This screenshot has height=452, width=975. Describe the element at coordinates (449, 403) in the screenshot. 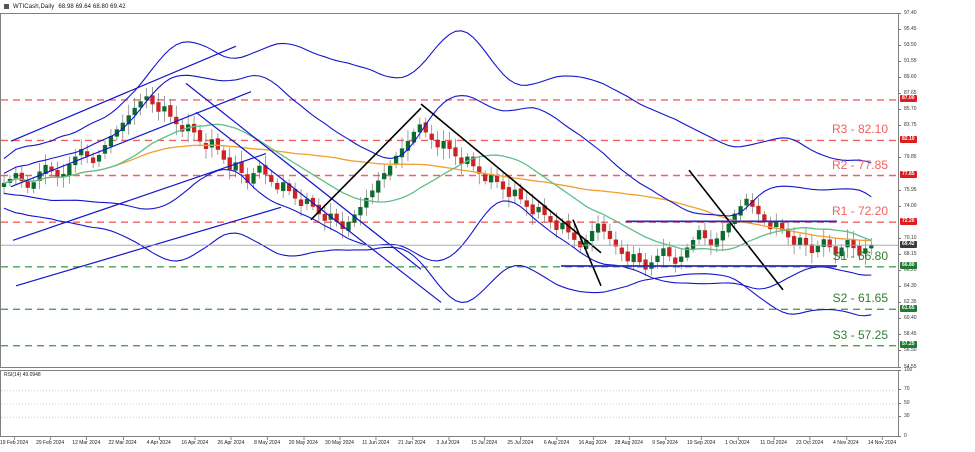

I see `rsi-indicator-pane` at that location.